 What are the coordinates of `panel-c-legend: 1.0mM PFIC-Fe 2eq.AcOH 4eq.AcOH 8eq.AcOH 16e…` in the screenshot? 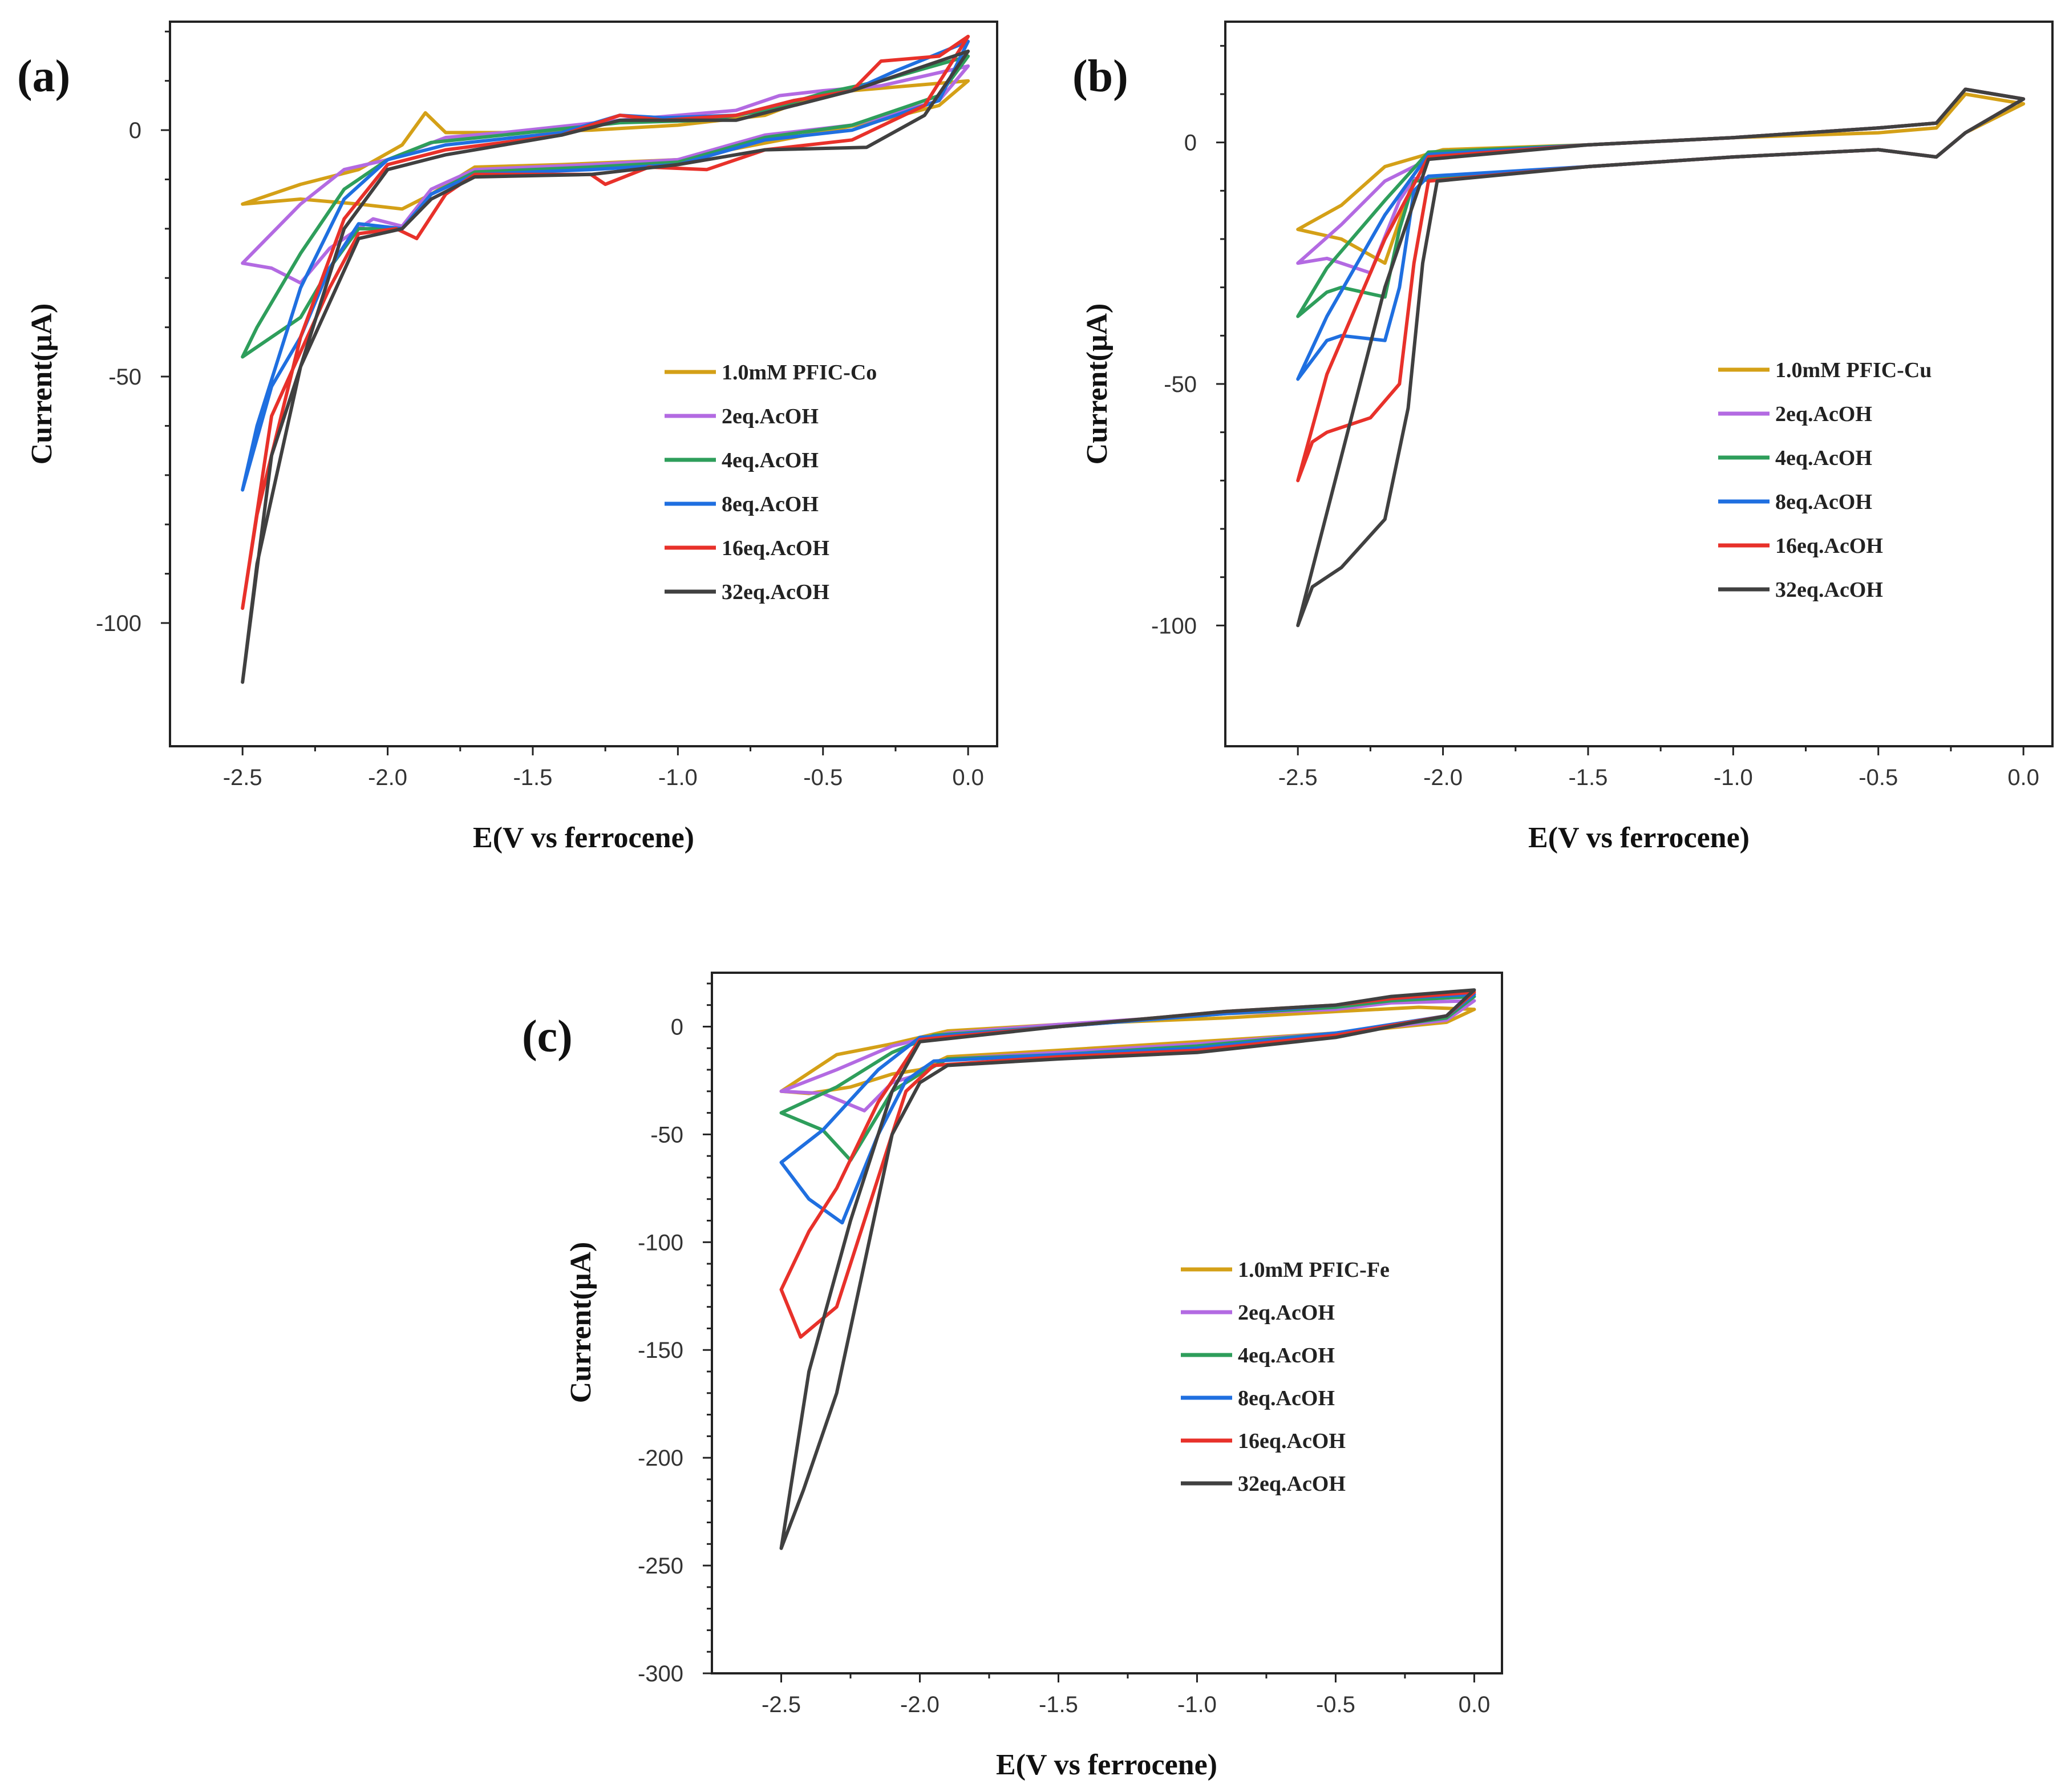 It's located at (1285, 1377).